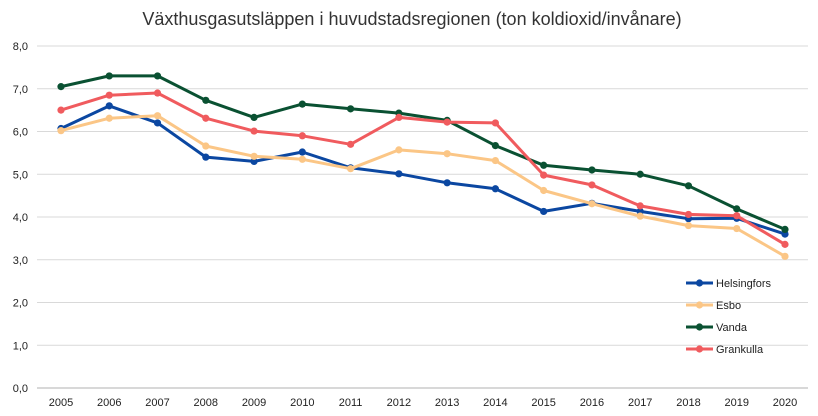 This screenshot has width=818, height=416. Describe the element at coordinates (206, 403) in the screenshot. I see `x-tick-label: 2008` at that location.